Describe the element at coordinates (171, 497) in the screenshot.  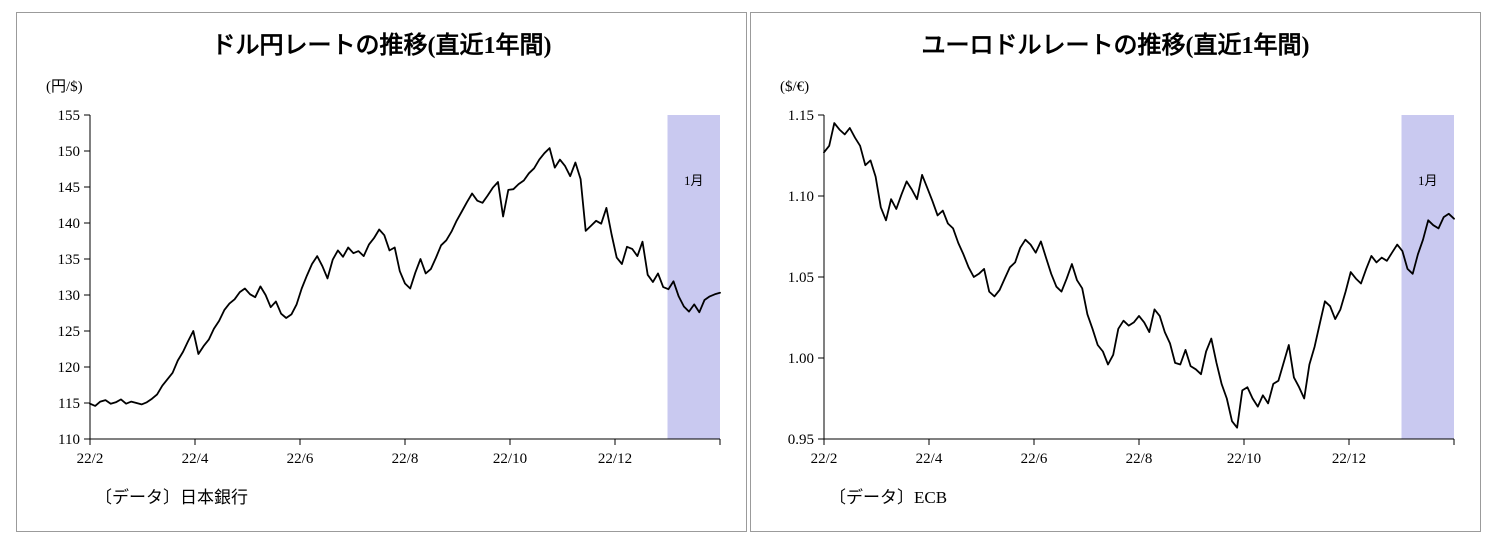
I see `usdjpy-source-label: 〔データ〕日本銀行` at that location.